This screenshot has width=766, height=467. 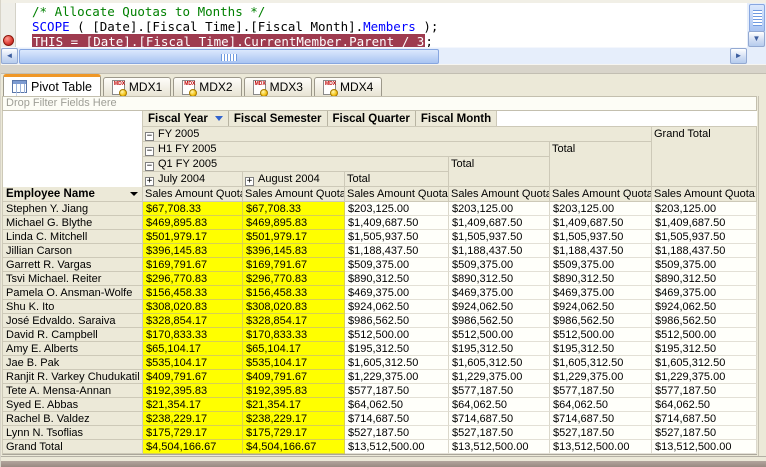 I want to click on scroll-right-button: ►, so click(x=738, y=56).